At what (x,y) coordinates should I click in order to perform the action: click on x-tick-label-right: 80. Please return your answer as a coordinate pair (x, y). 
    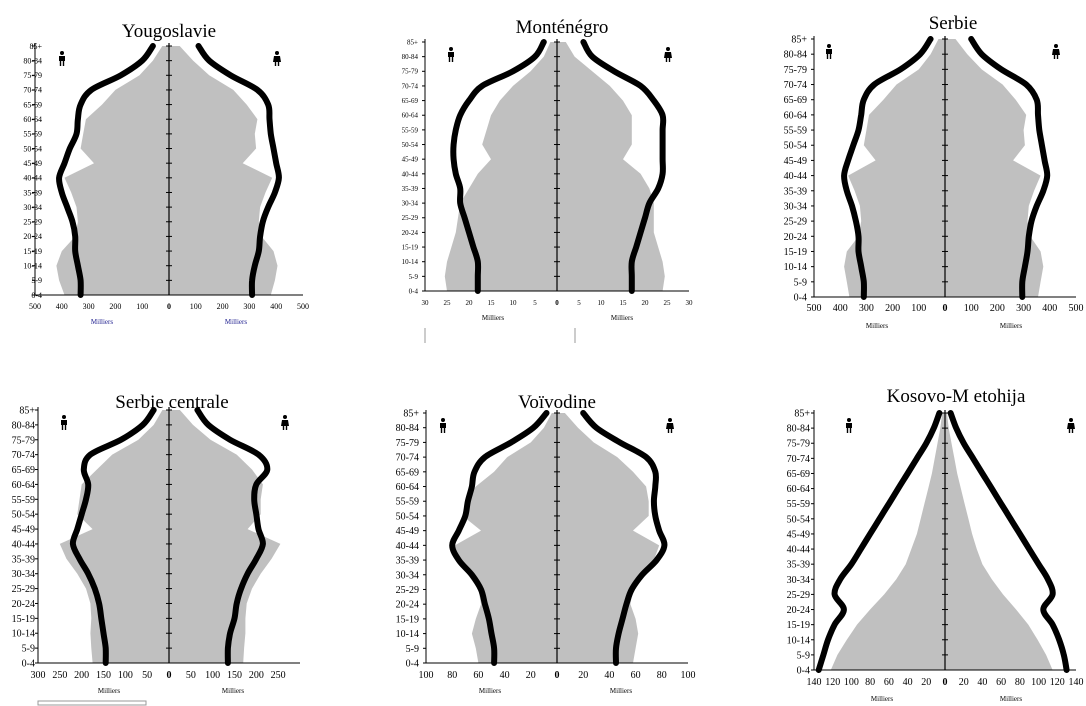
    Looking at the image, I should click on (1020, 682).